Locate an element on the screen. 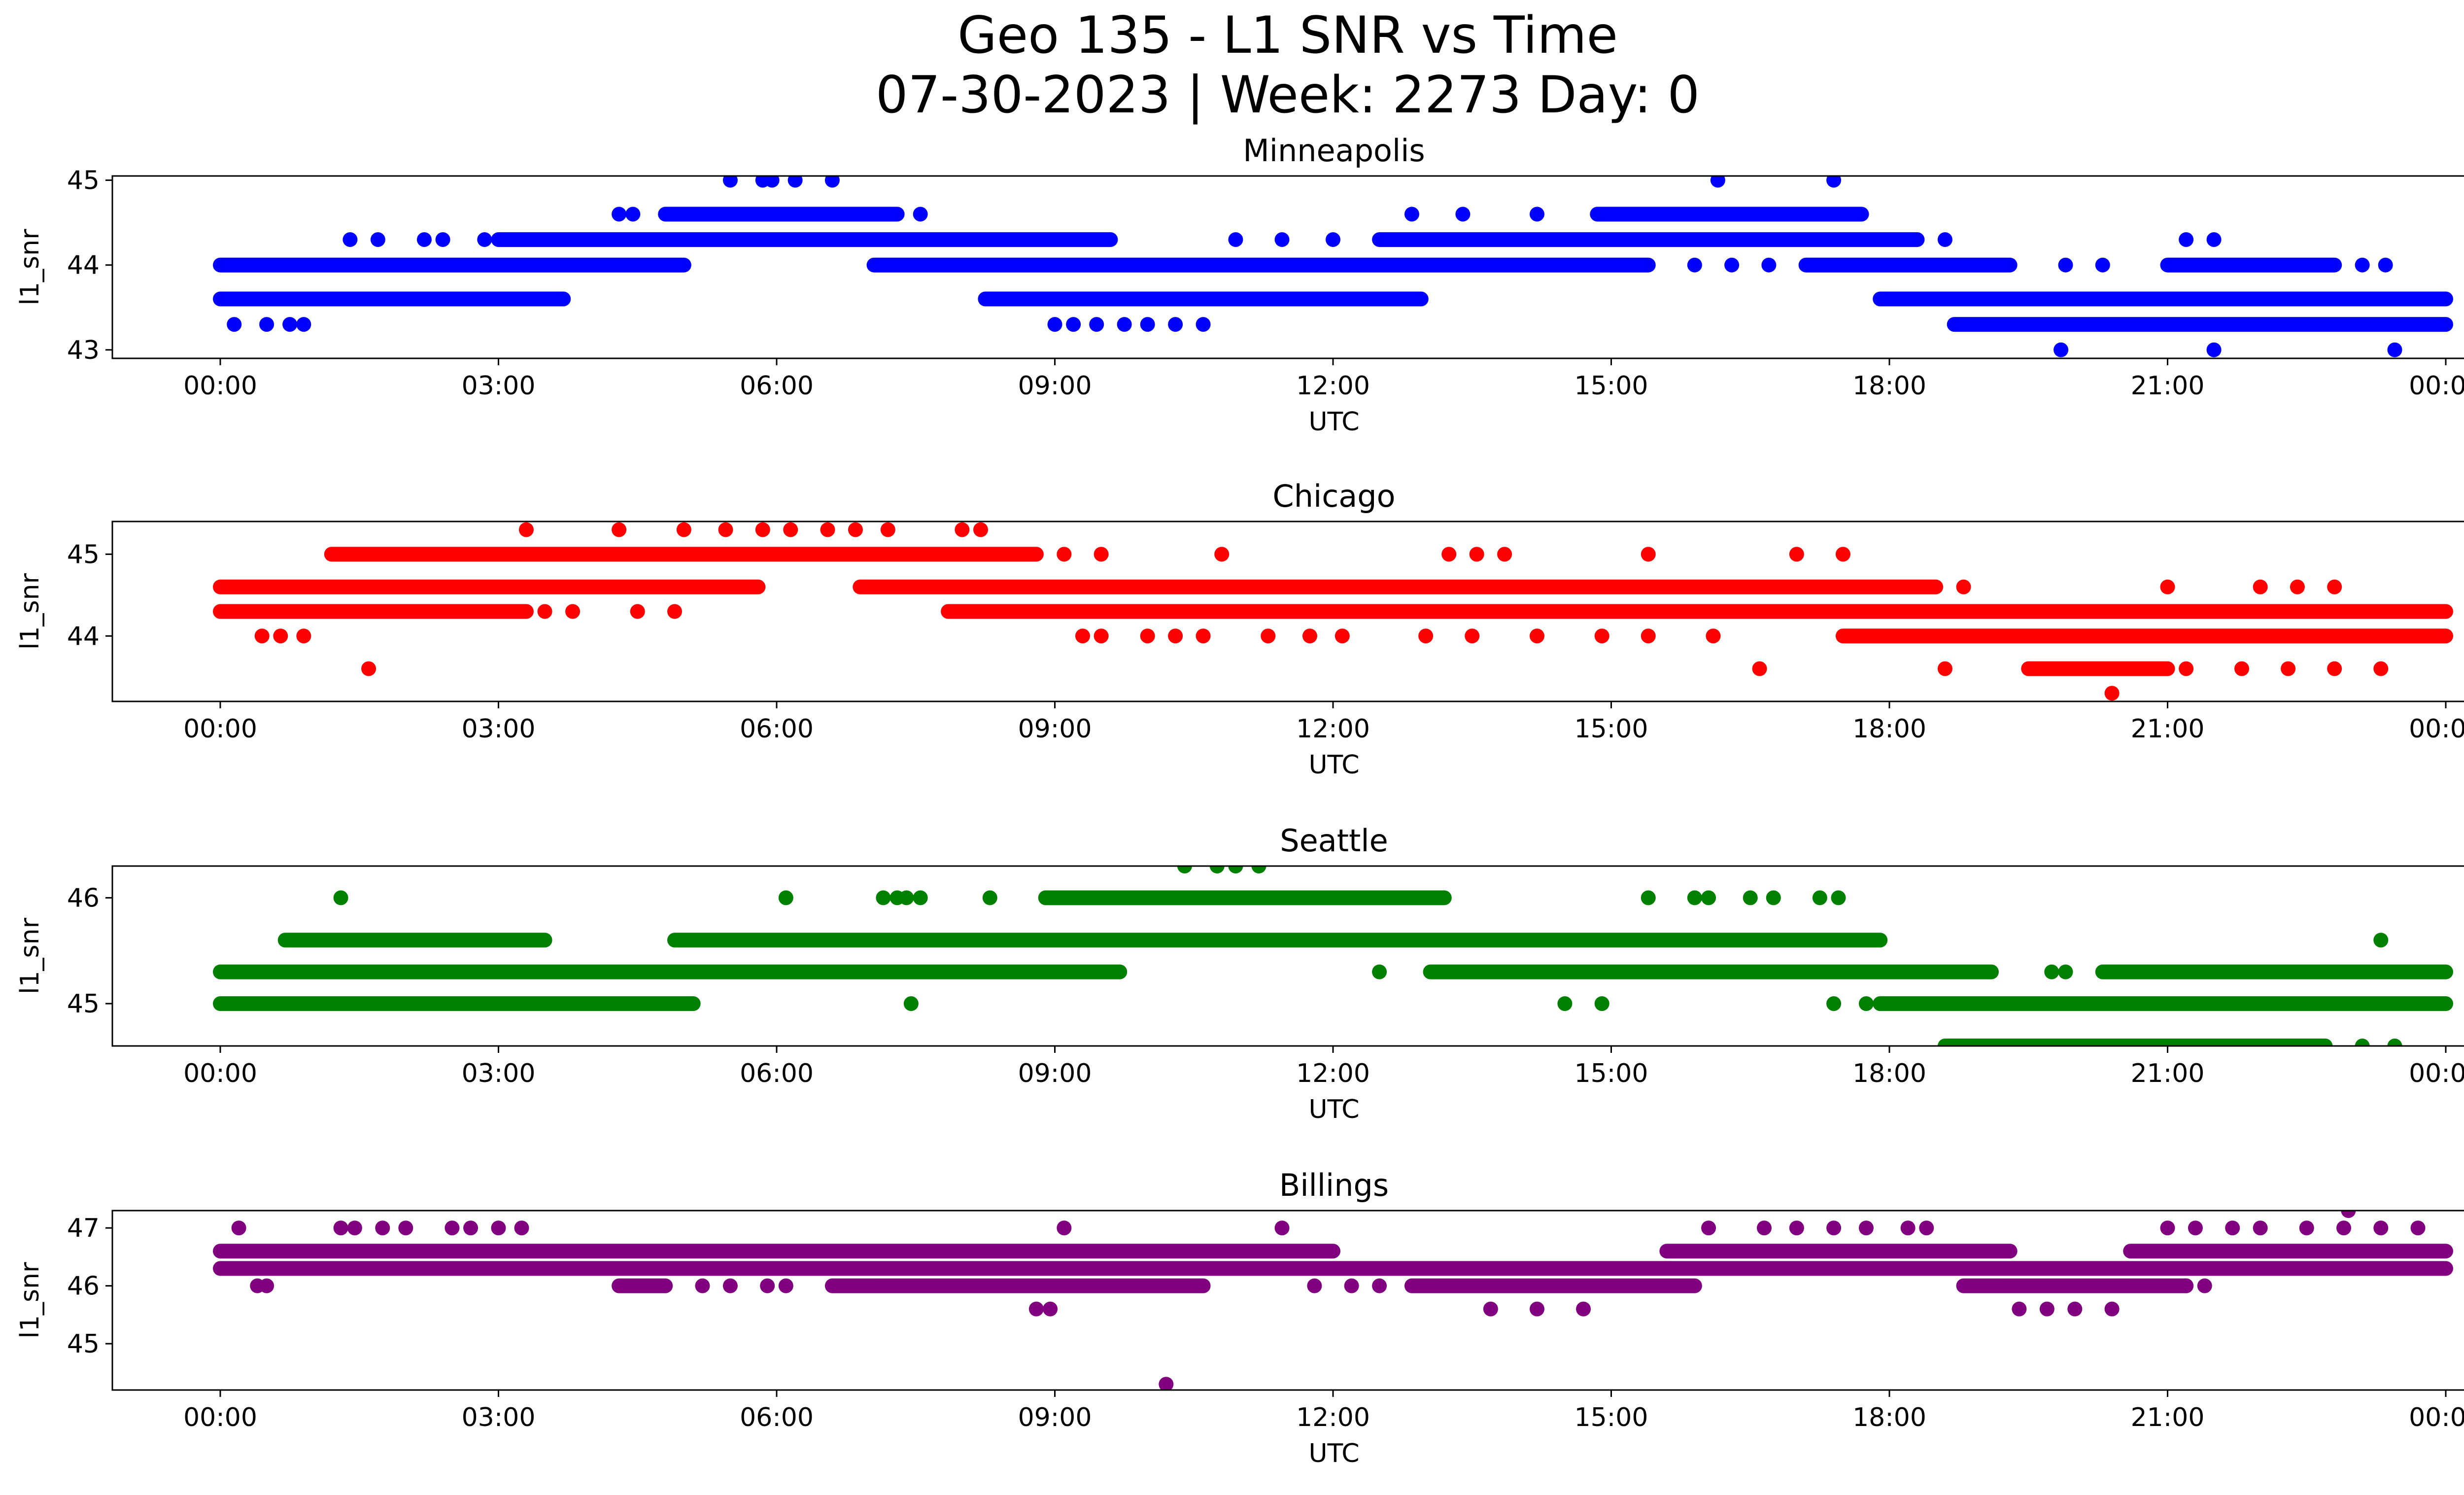  plot-frame is located at coordinates (1287, 956).